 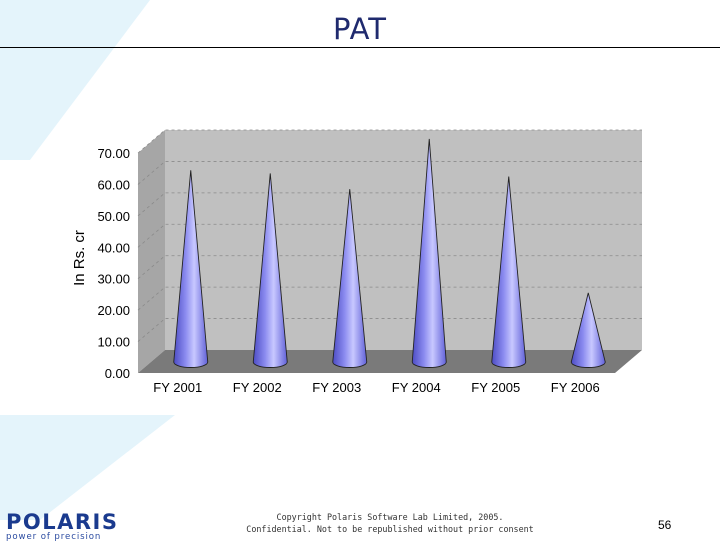 I want to click on x-tick-label: FY 2005, so click(x=495, y=387).